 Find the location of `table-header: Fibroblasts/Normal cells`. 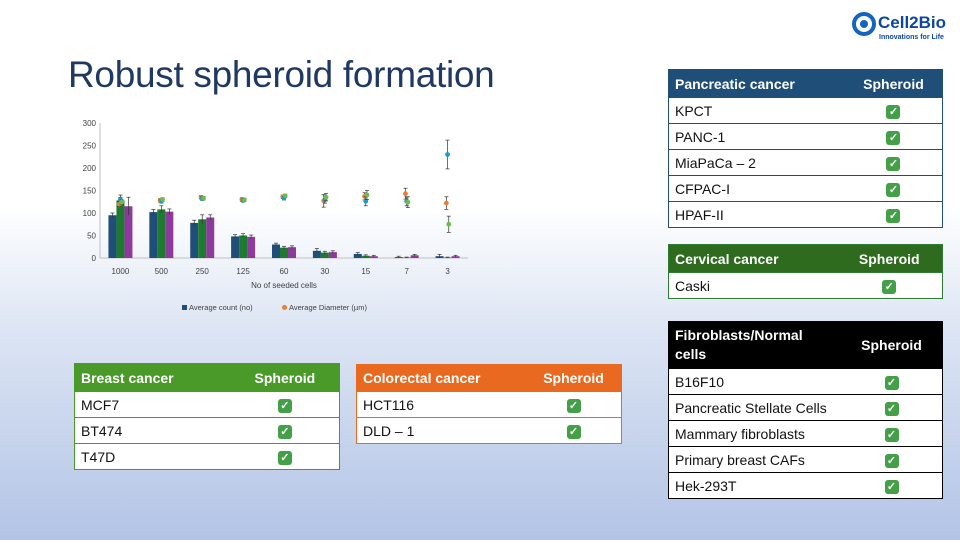

table-header: Fibroblasts/Normal cells is located at coordinates (754, 345).